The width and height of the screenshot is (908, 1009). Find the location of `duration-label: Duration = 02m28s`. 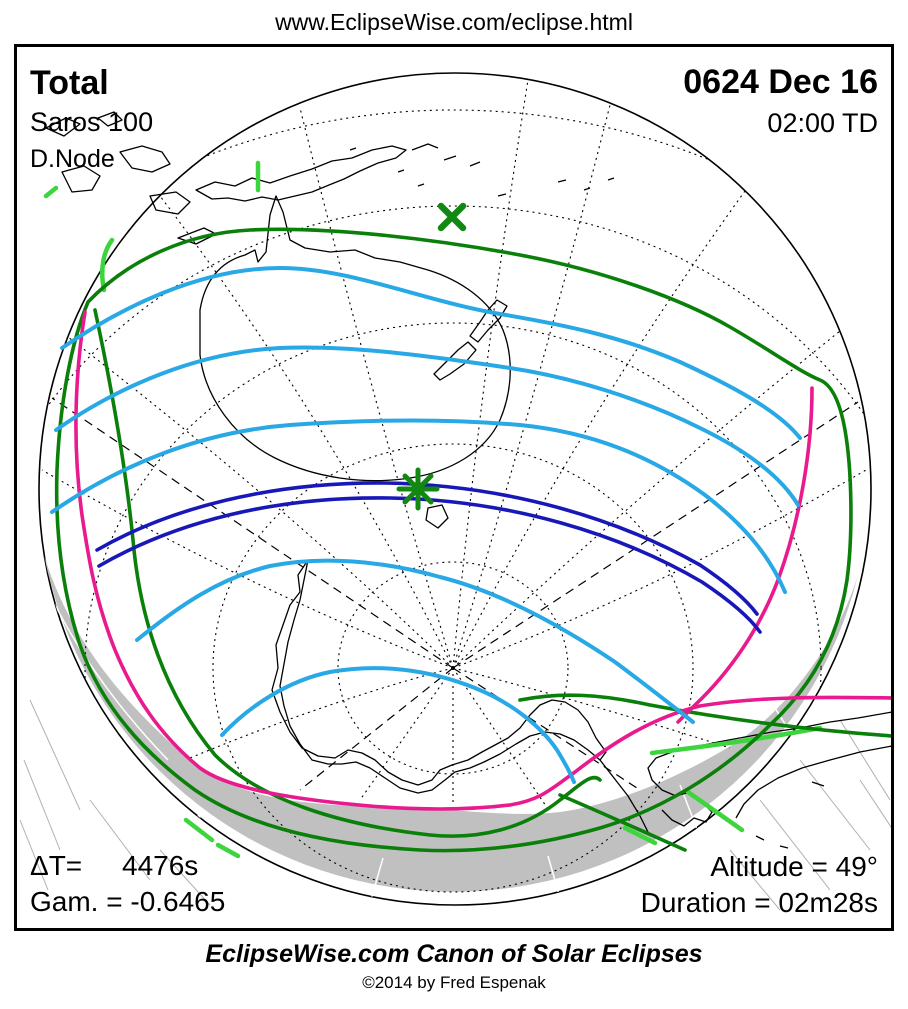

duration-label: Duration = 02m28s is located at coordinates (759, 902).